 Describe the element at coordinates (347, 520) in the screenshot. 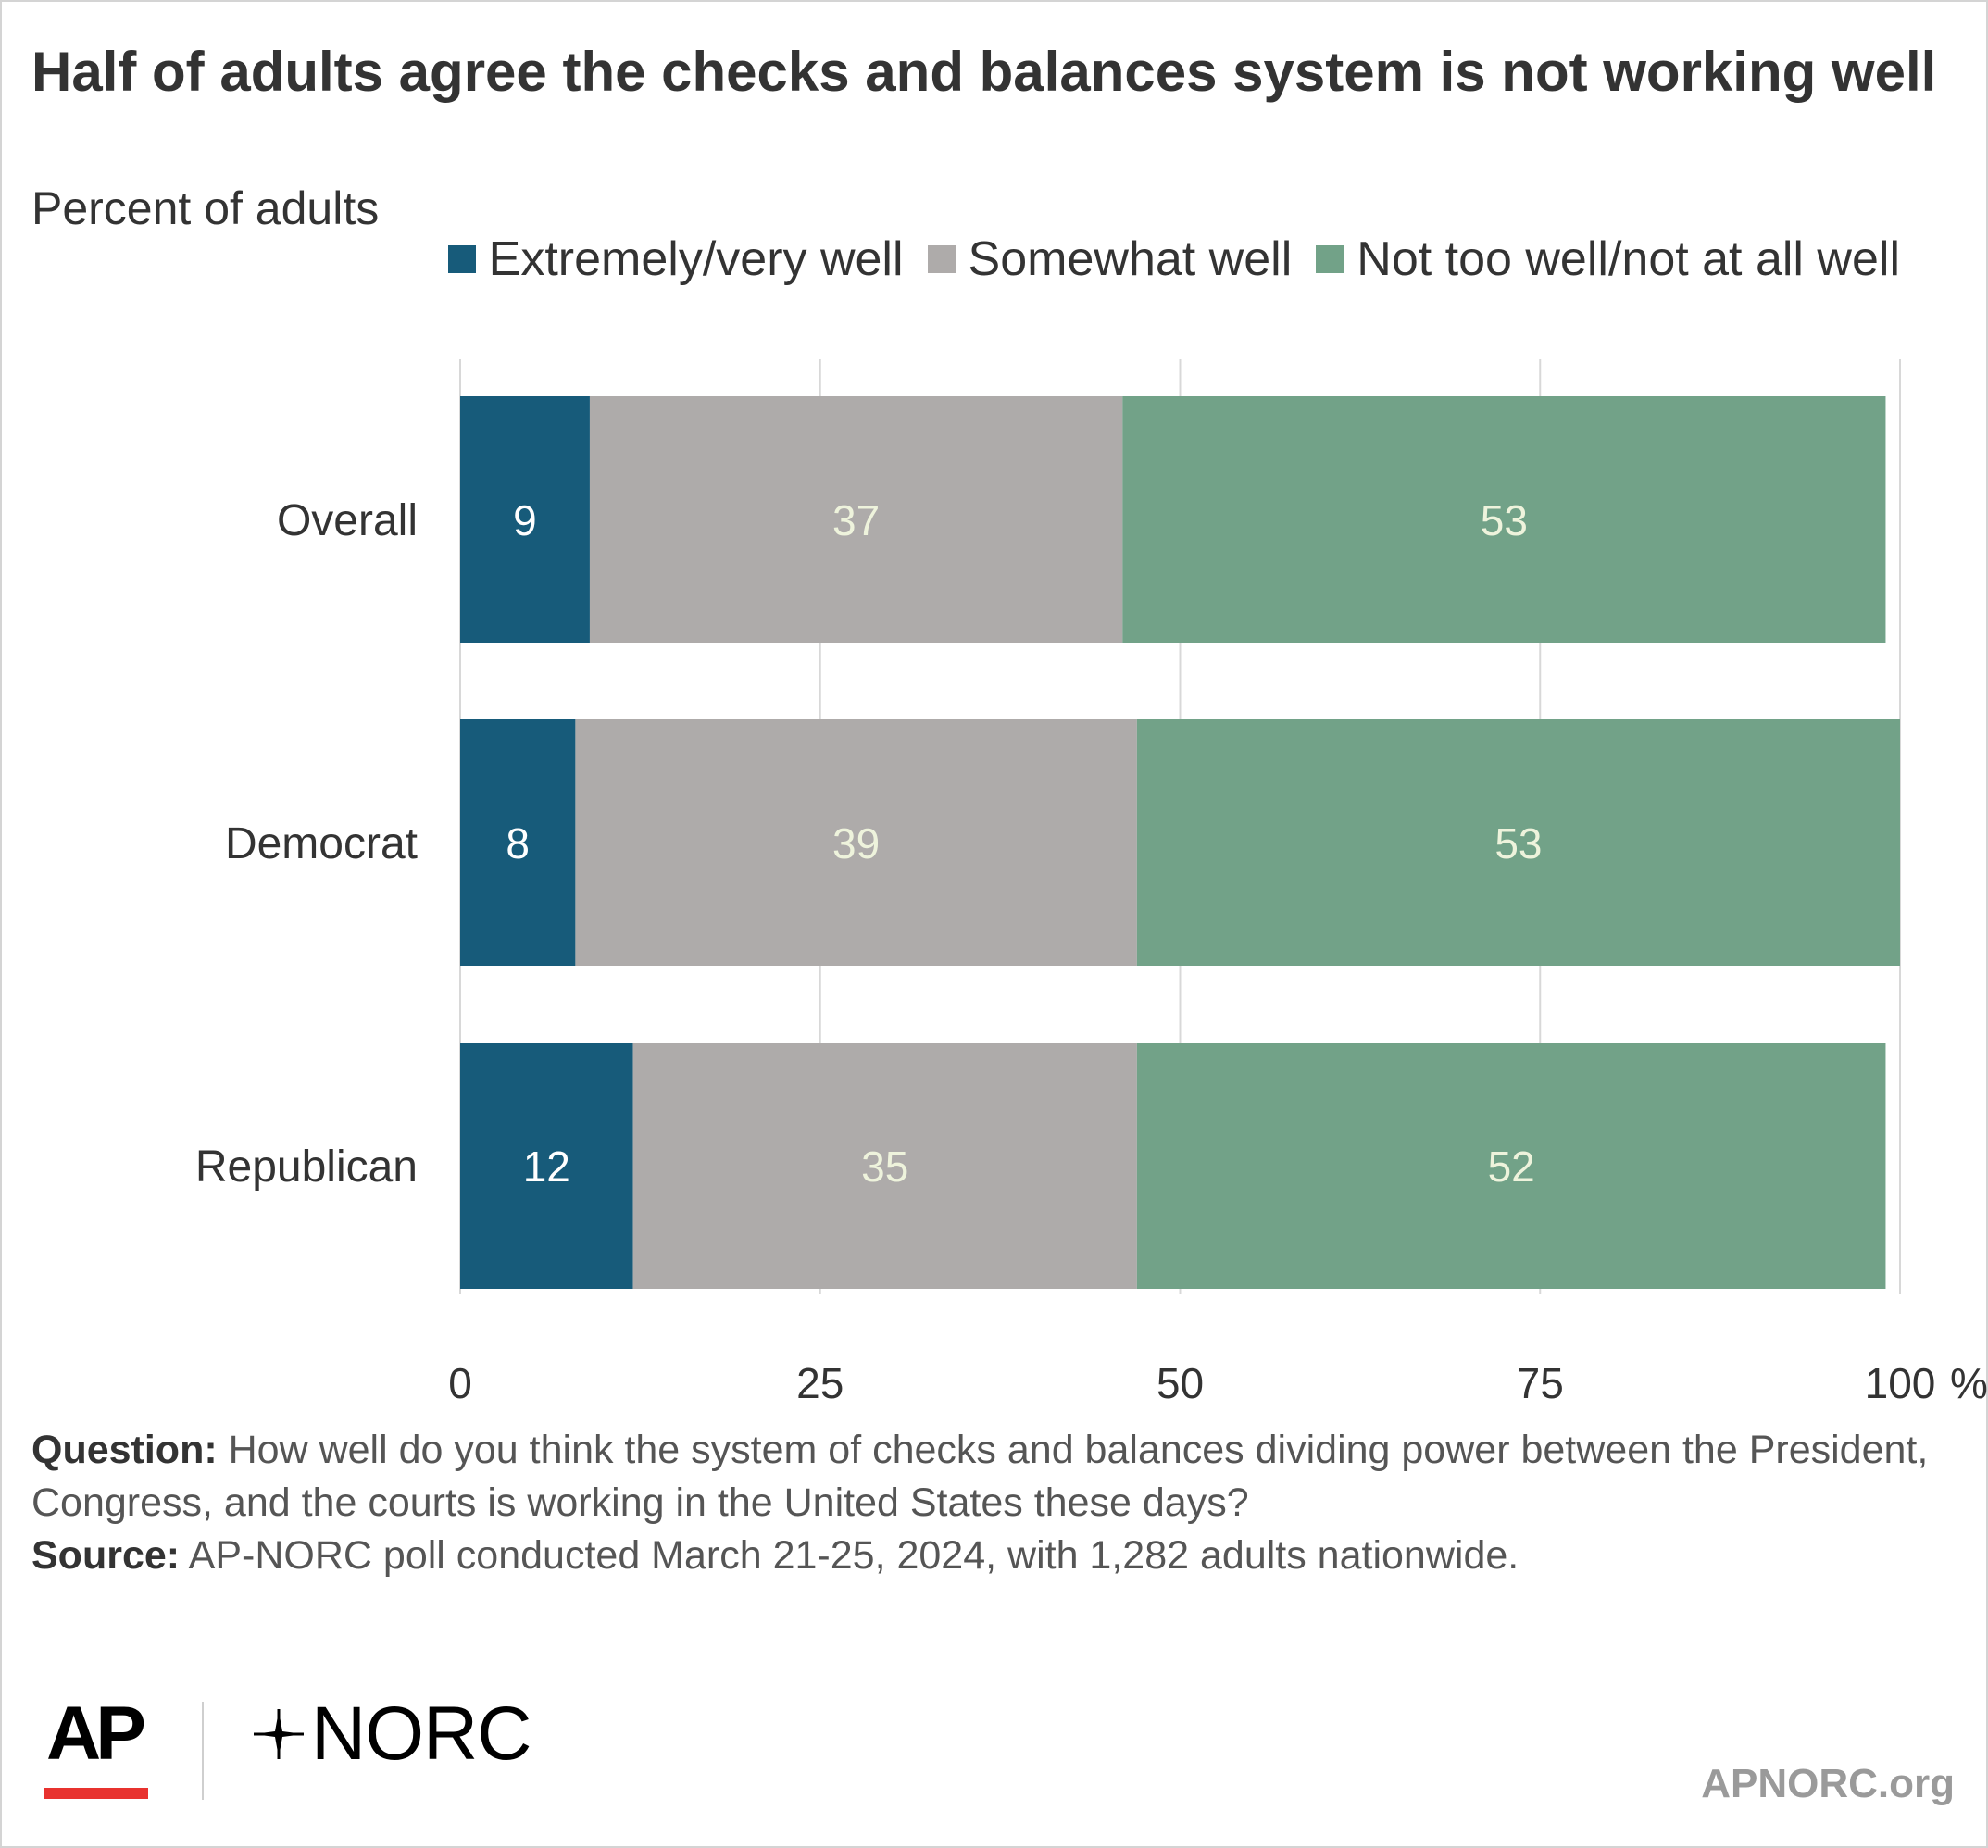

I see `category-label: Overall` at that location.